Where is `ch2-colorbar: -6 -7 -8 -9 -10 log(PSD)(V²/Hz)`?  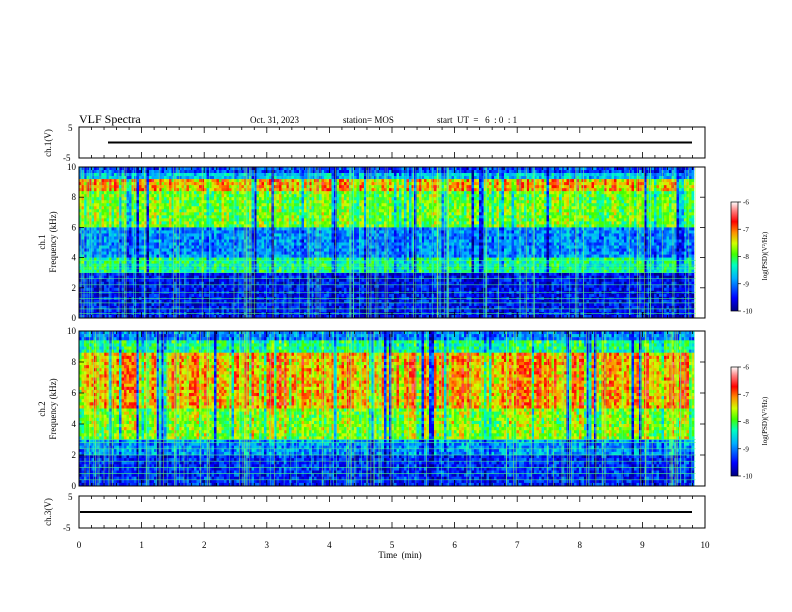 ch2-colorbar: -6 -7 -8 -9 -10 log(PSD)(V²/Hz) is located at coordinates (749, 422).